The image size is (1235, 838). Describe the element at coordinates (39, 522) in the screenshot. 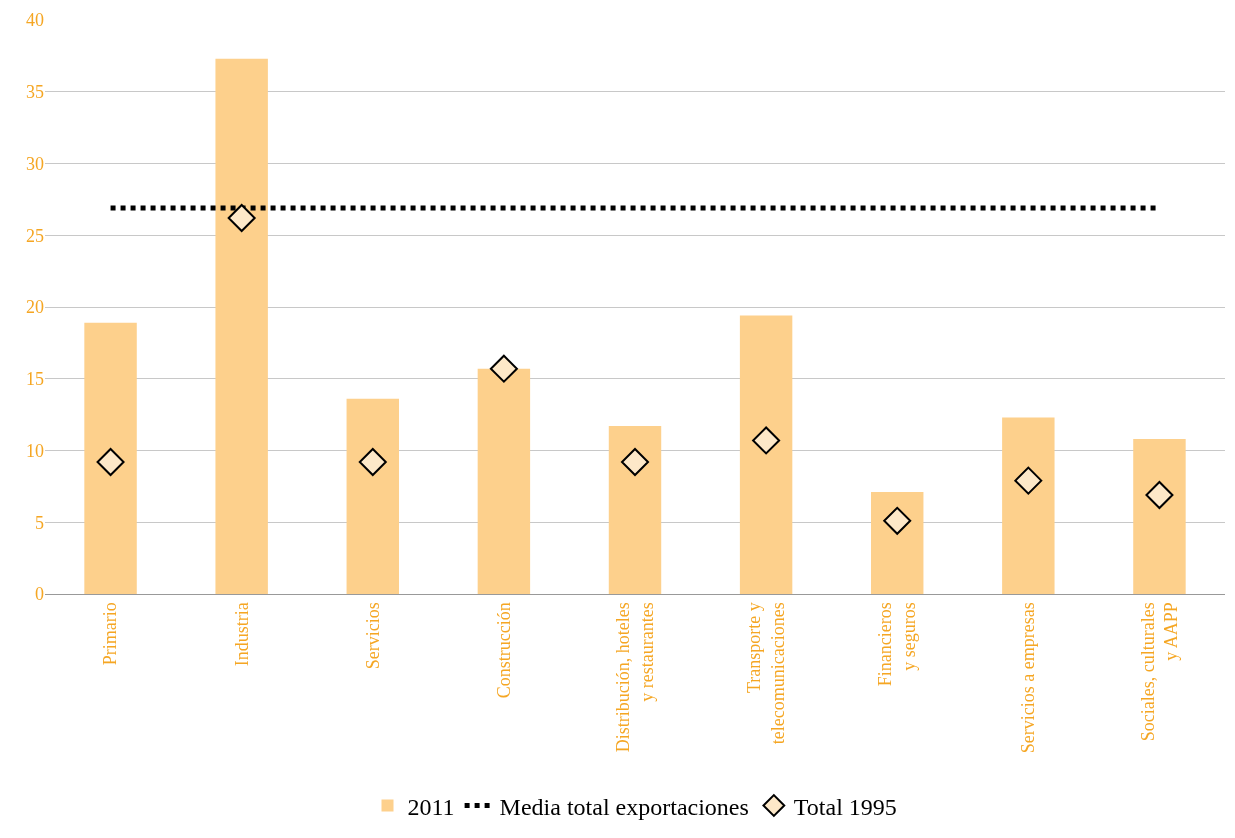

I see `y-tick-label: 5` at that location.